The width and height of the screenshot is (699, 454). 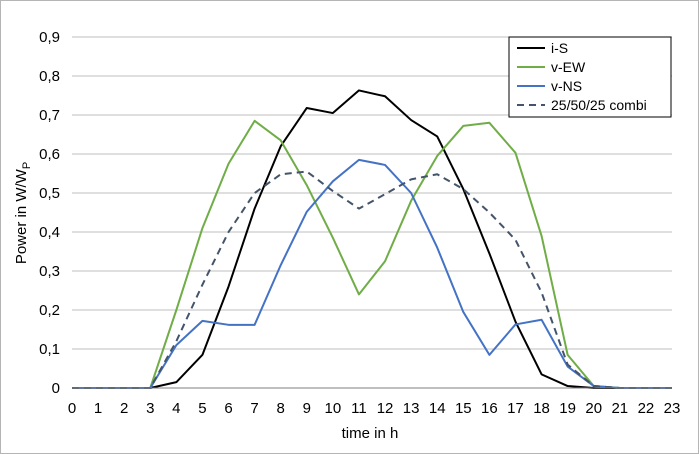 I want to click on x-tick-label: 18, so click(x=541, y=408).